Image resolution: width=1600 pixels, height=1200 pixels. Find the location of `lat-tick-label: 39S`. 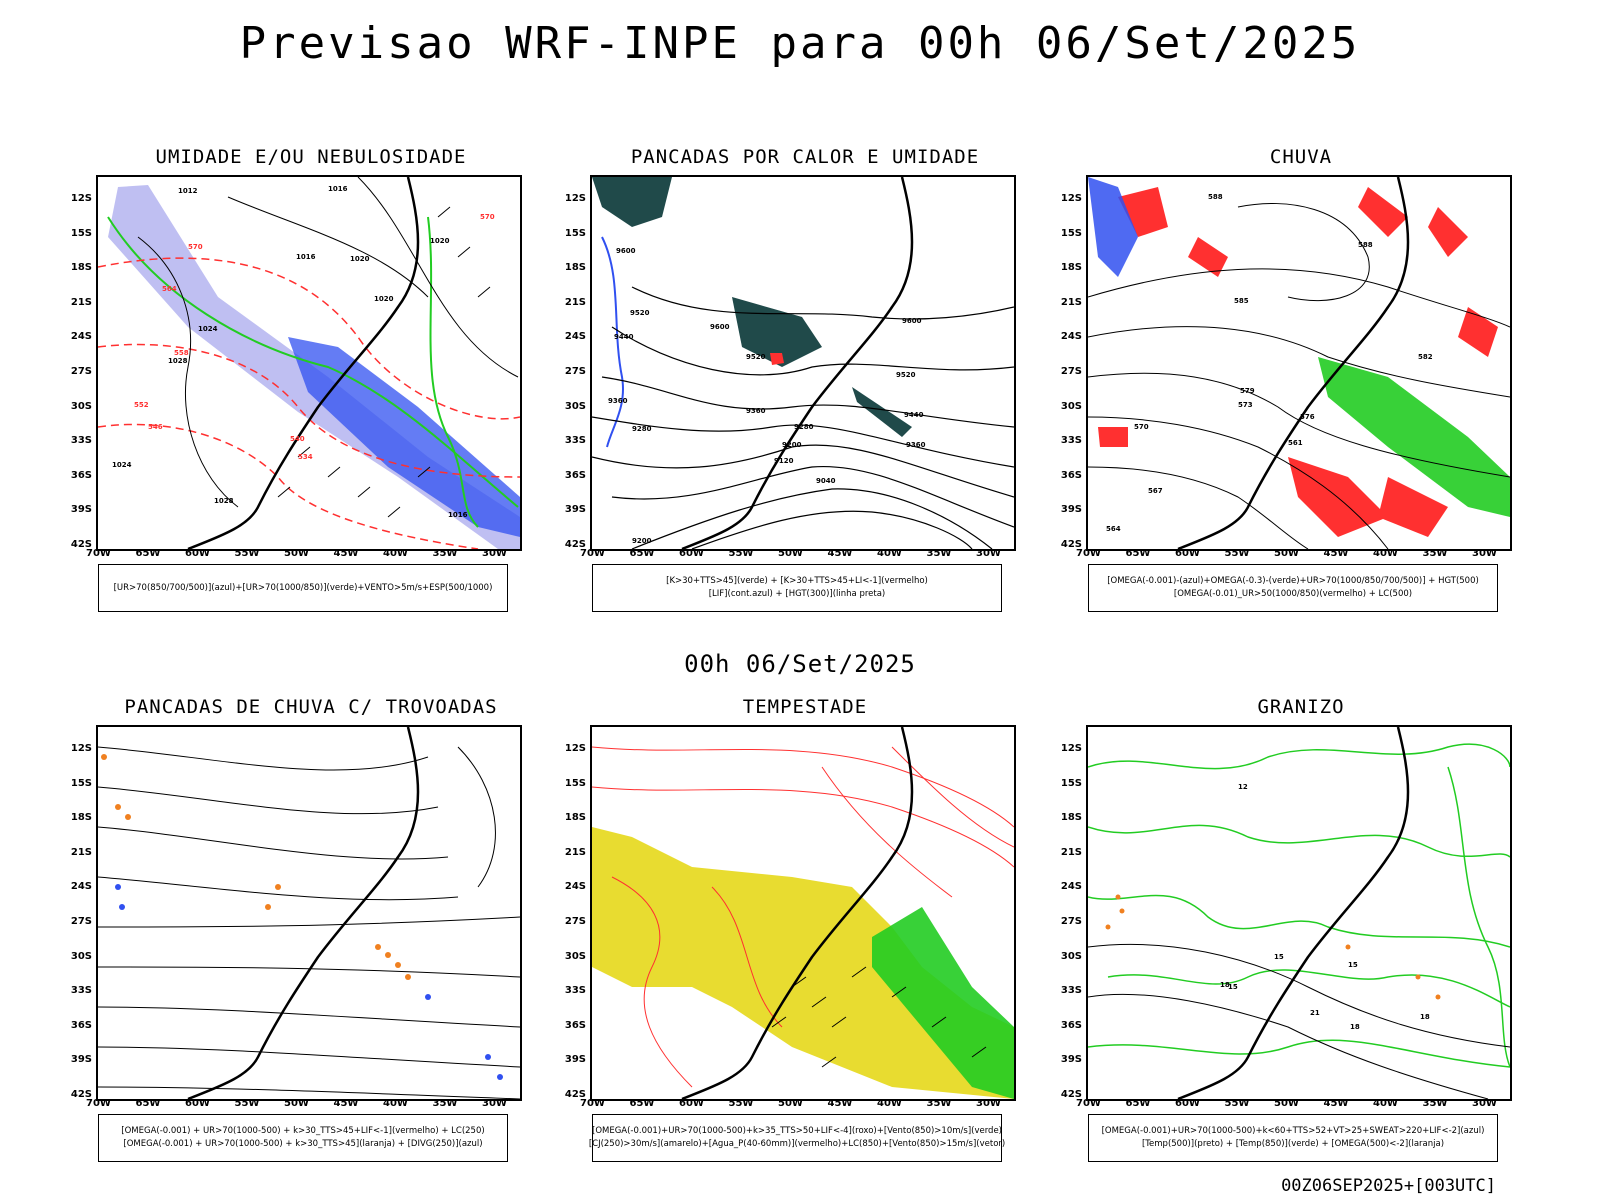

lat-tick-label: 39S is located at coordinates (81, 510).